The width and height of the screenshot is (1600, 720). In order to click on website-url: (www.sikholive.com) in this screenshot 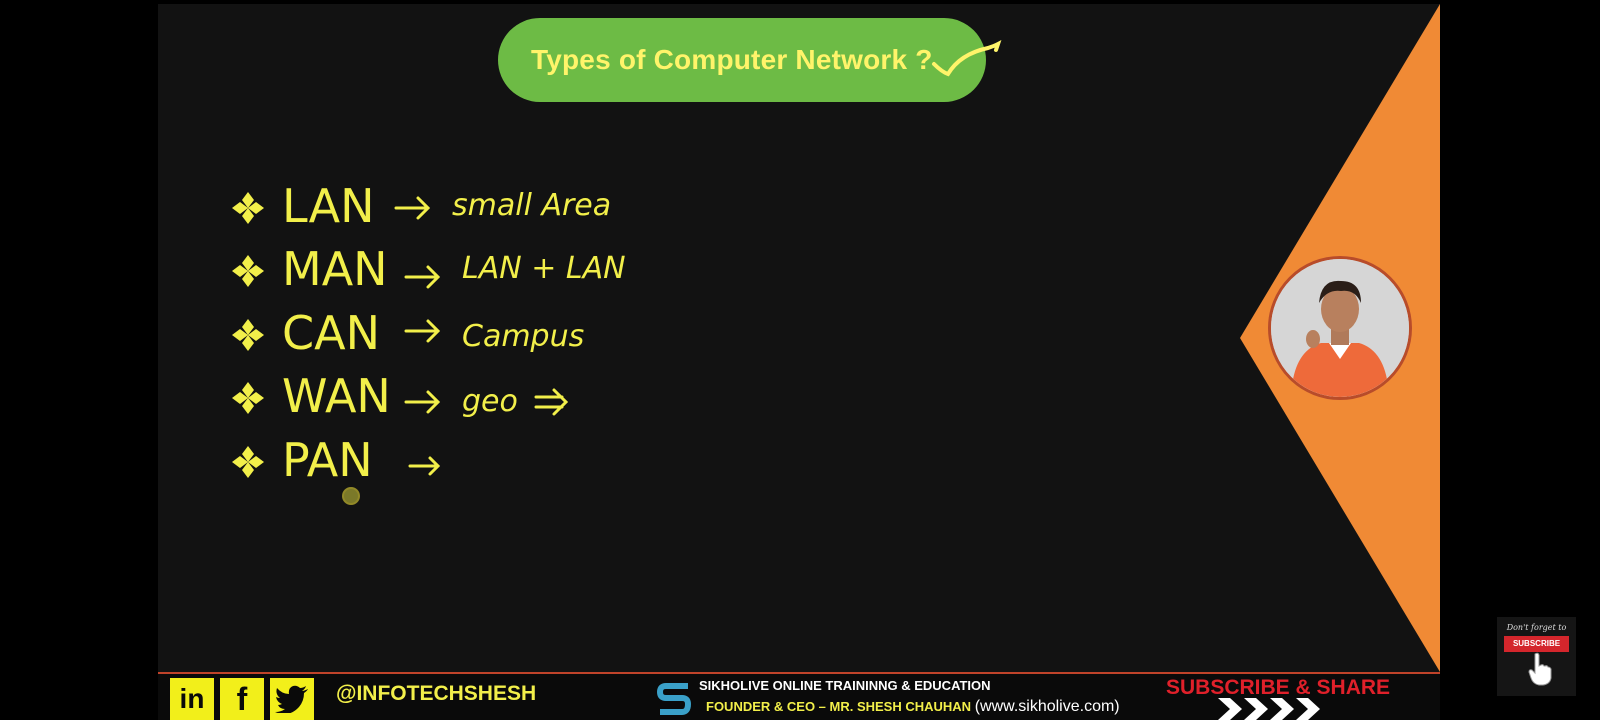, I will do `click(1047, 706)`.